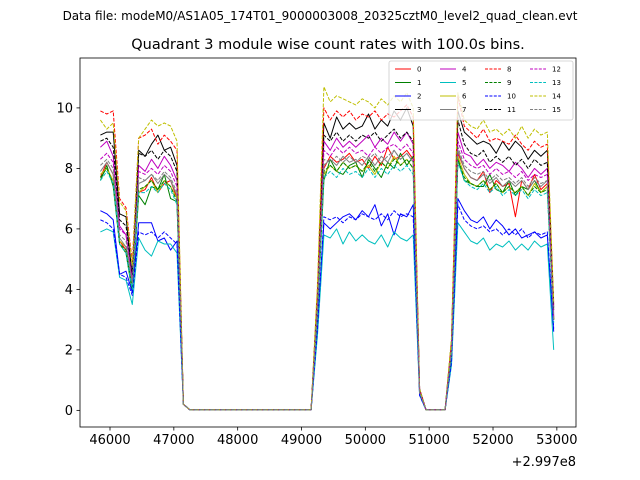 This screenshot has width=640, height=480. I want to click on y-tick-label: 6, so click(69, 229).